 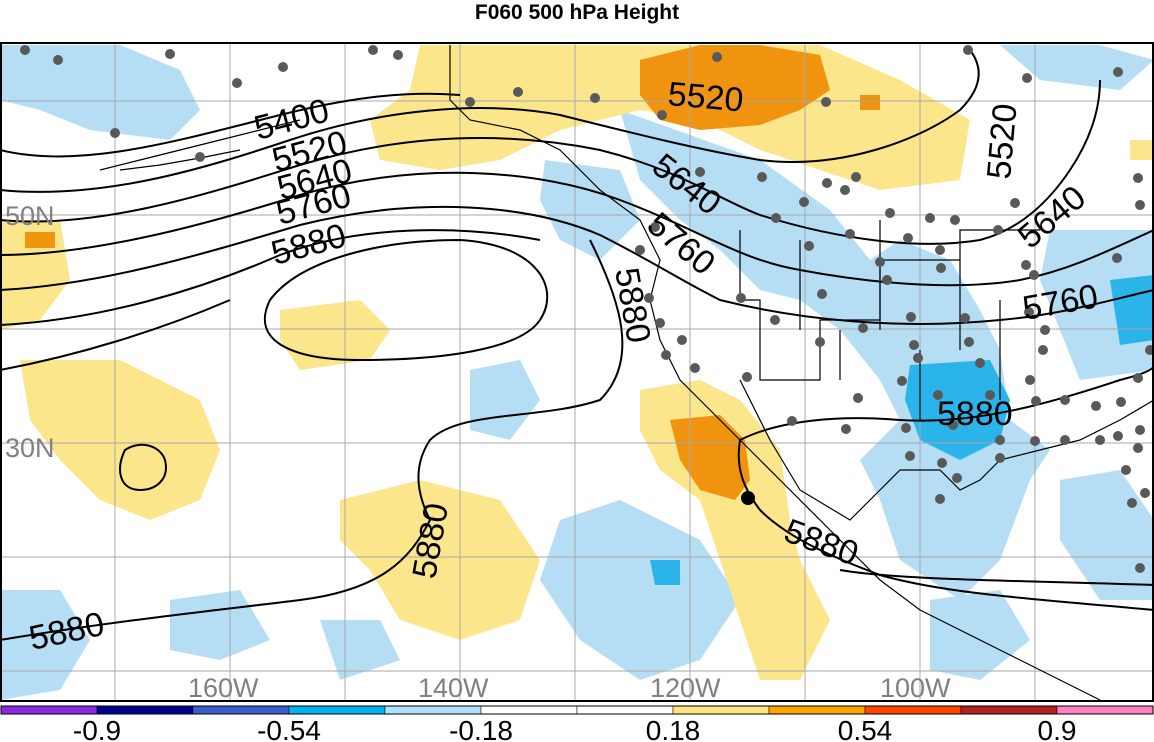 I want to click on colorbar-border, so click(x=577, y=710).